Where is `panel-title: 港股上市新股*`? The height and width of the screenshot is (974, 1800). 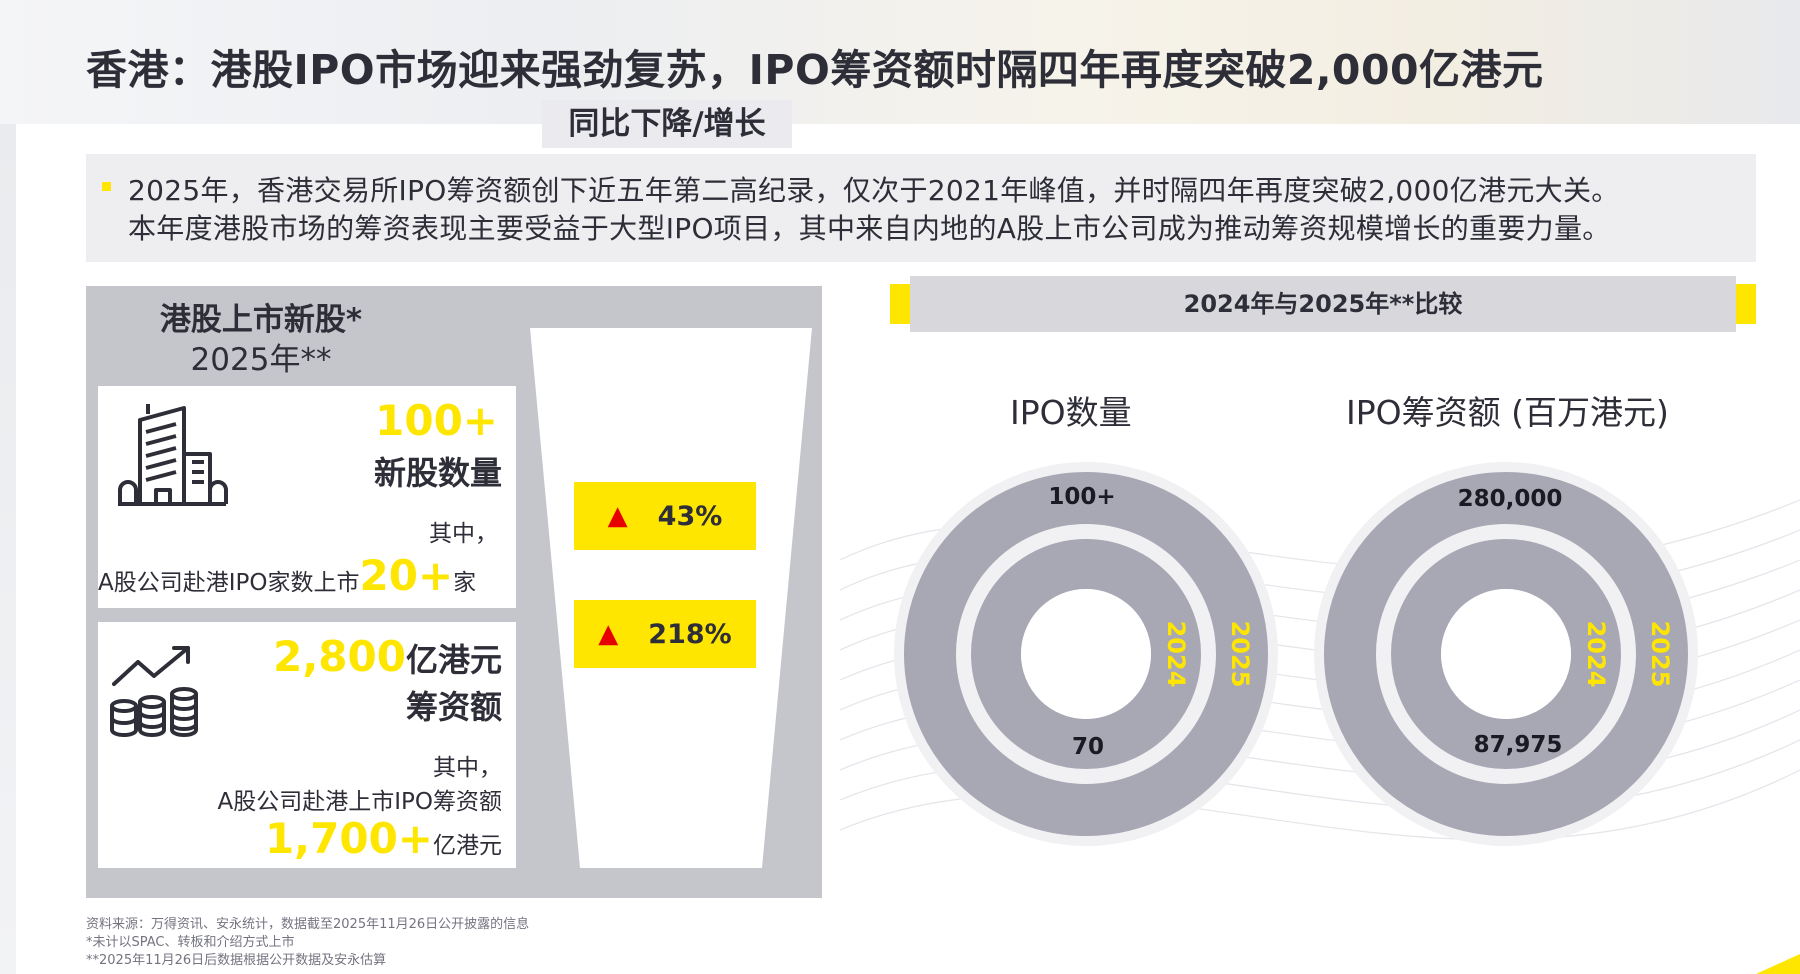 panel-title: 港股上市新股* is located at coordinates (261, 320).